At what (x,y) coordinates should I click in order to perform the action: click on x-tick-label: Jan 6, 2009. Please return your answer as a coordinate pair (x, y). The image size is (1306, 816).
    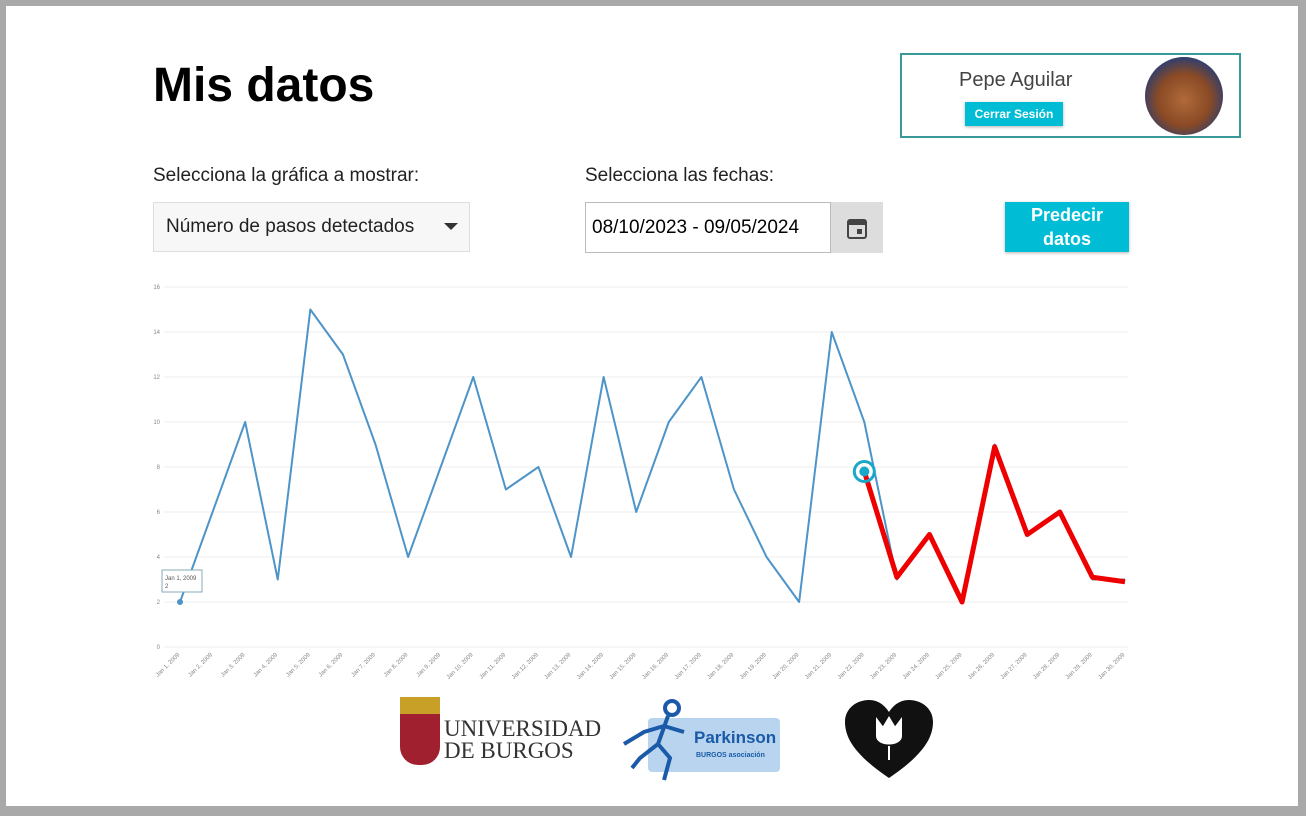
    Looking at the image, I should click on (331, 665).